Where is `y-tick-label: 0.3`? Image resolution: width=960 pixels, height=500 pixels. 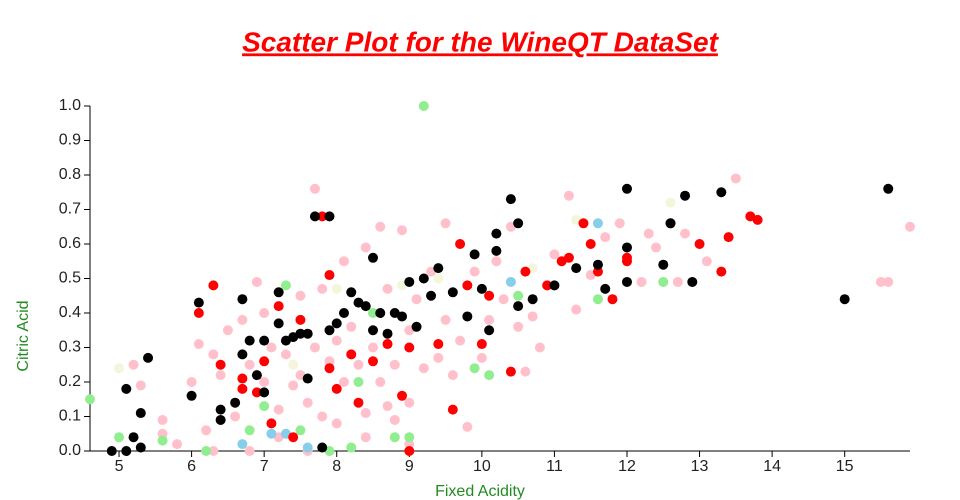
y-tick-label: 0.3 is located at coordinates (70, 347).